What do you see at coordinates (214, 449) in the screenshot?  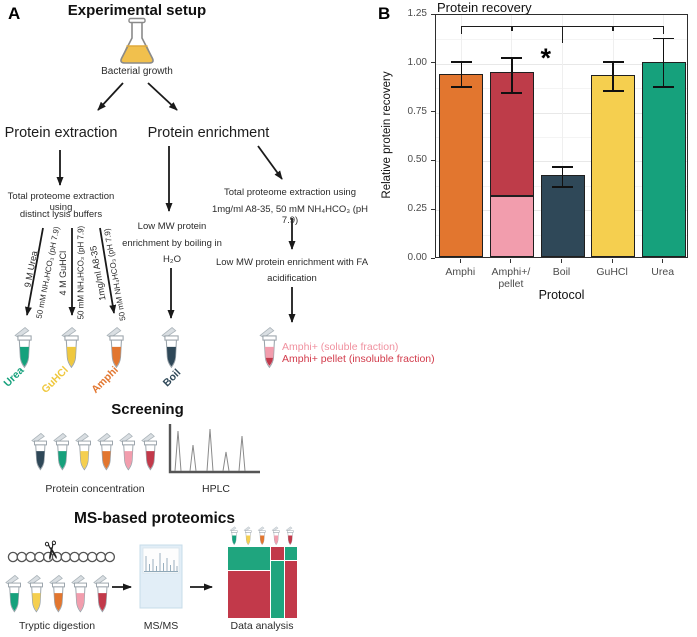 I see `hplc-chromatogram-icon` at bounding box center [214, 449].